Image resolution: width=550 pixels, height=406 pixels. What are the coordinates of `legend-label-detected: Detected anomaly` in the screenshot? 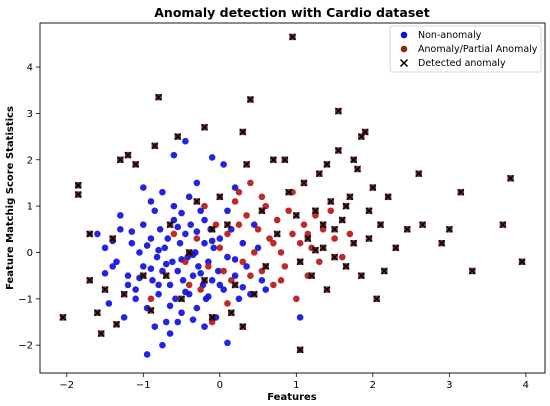 It's located at (462, 63).